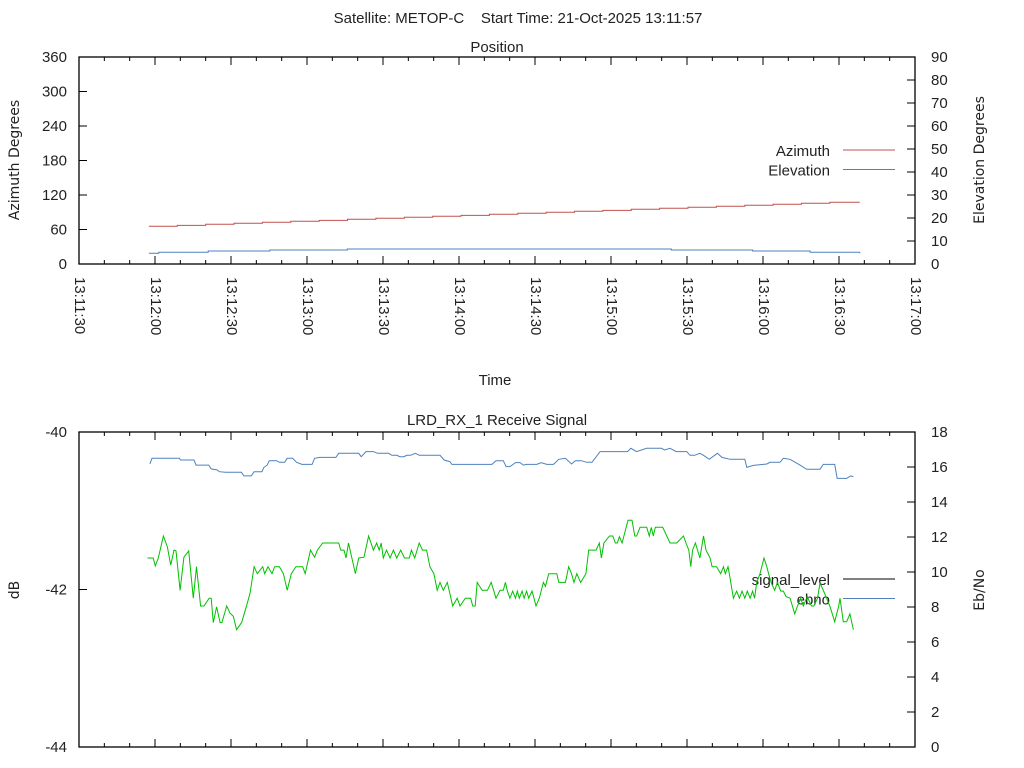  What do you see at coordinates (504, 214) in the screenshot?
I see `series-line-azimuth` at bounding box center [504, 214].